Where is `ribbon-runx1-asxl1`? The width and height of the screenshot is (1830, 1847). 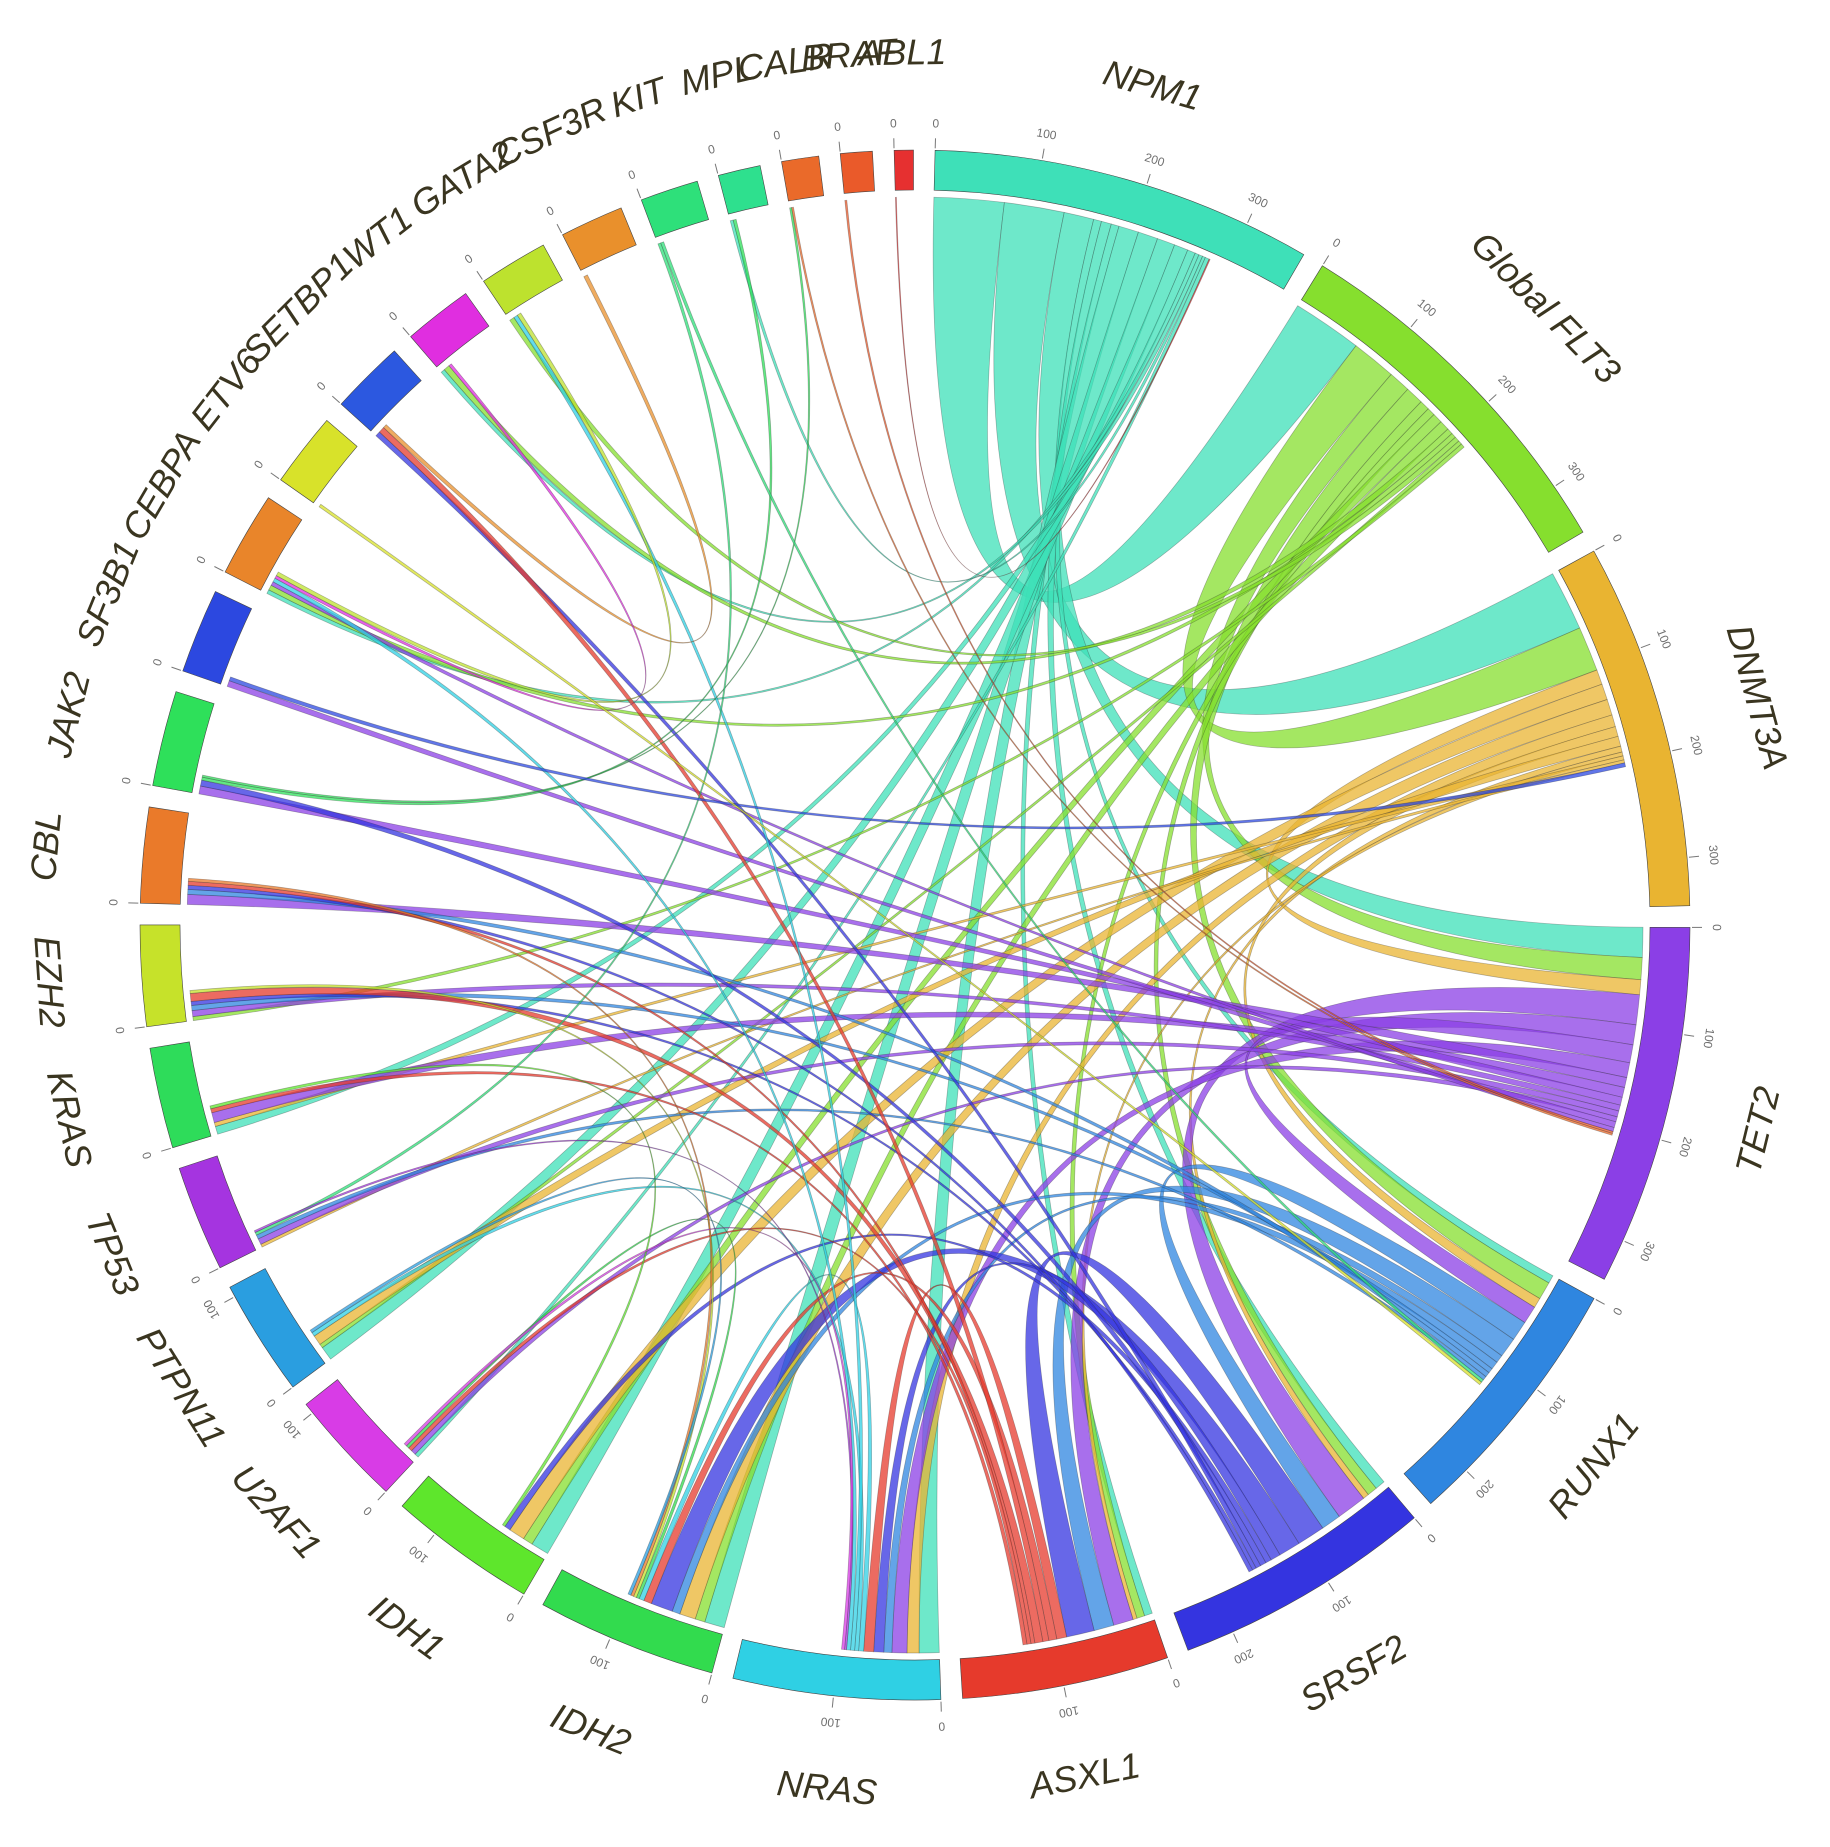 ribbon-runx1-asxl1 is located at coordinates (1283, 1408).